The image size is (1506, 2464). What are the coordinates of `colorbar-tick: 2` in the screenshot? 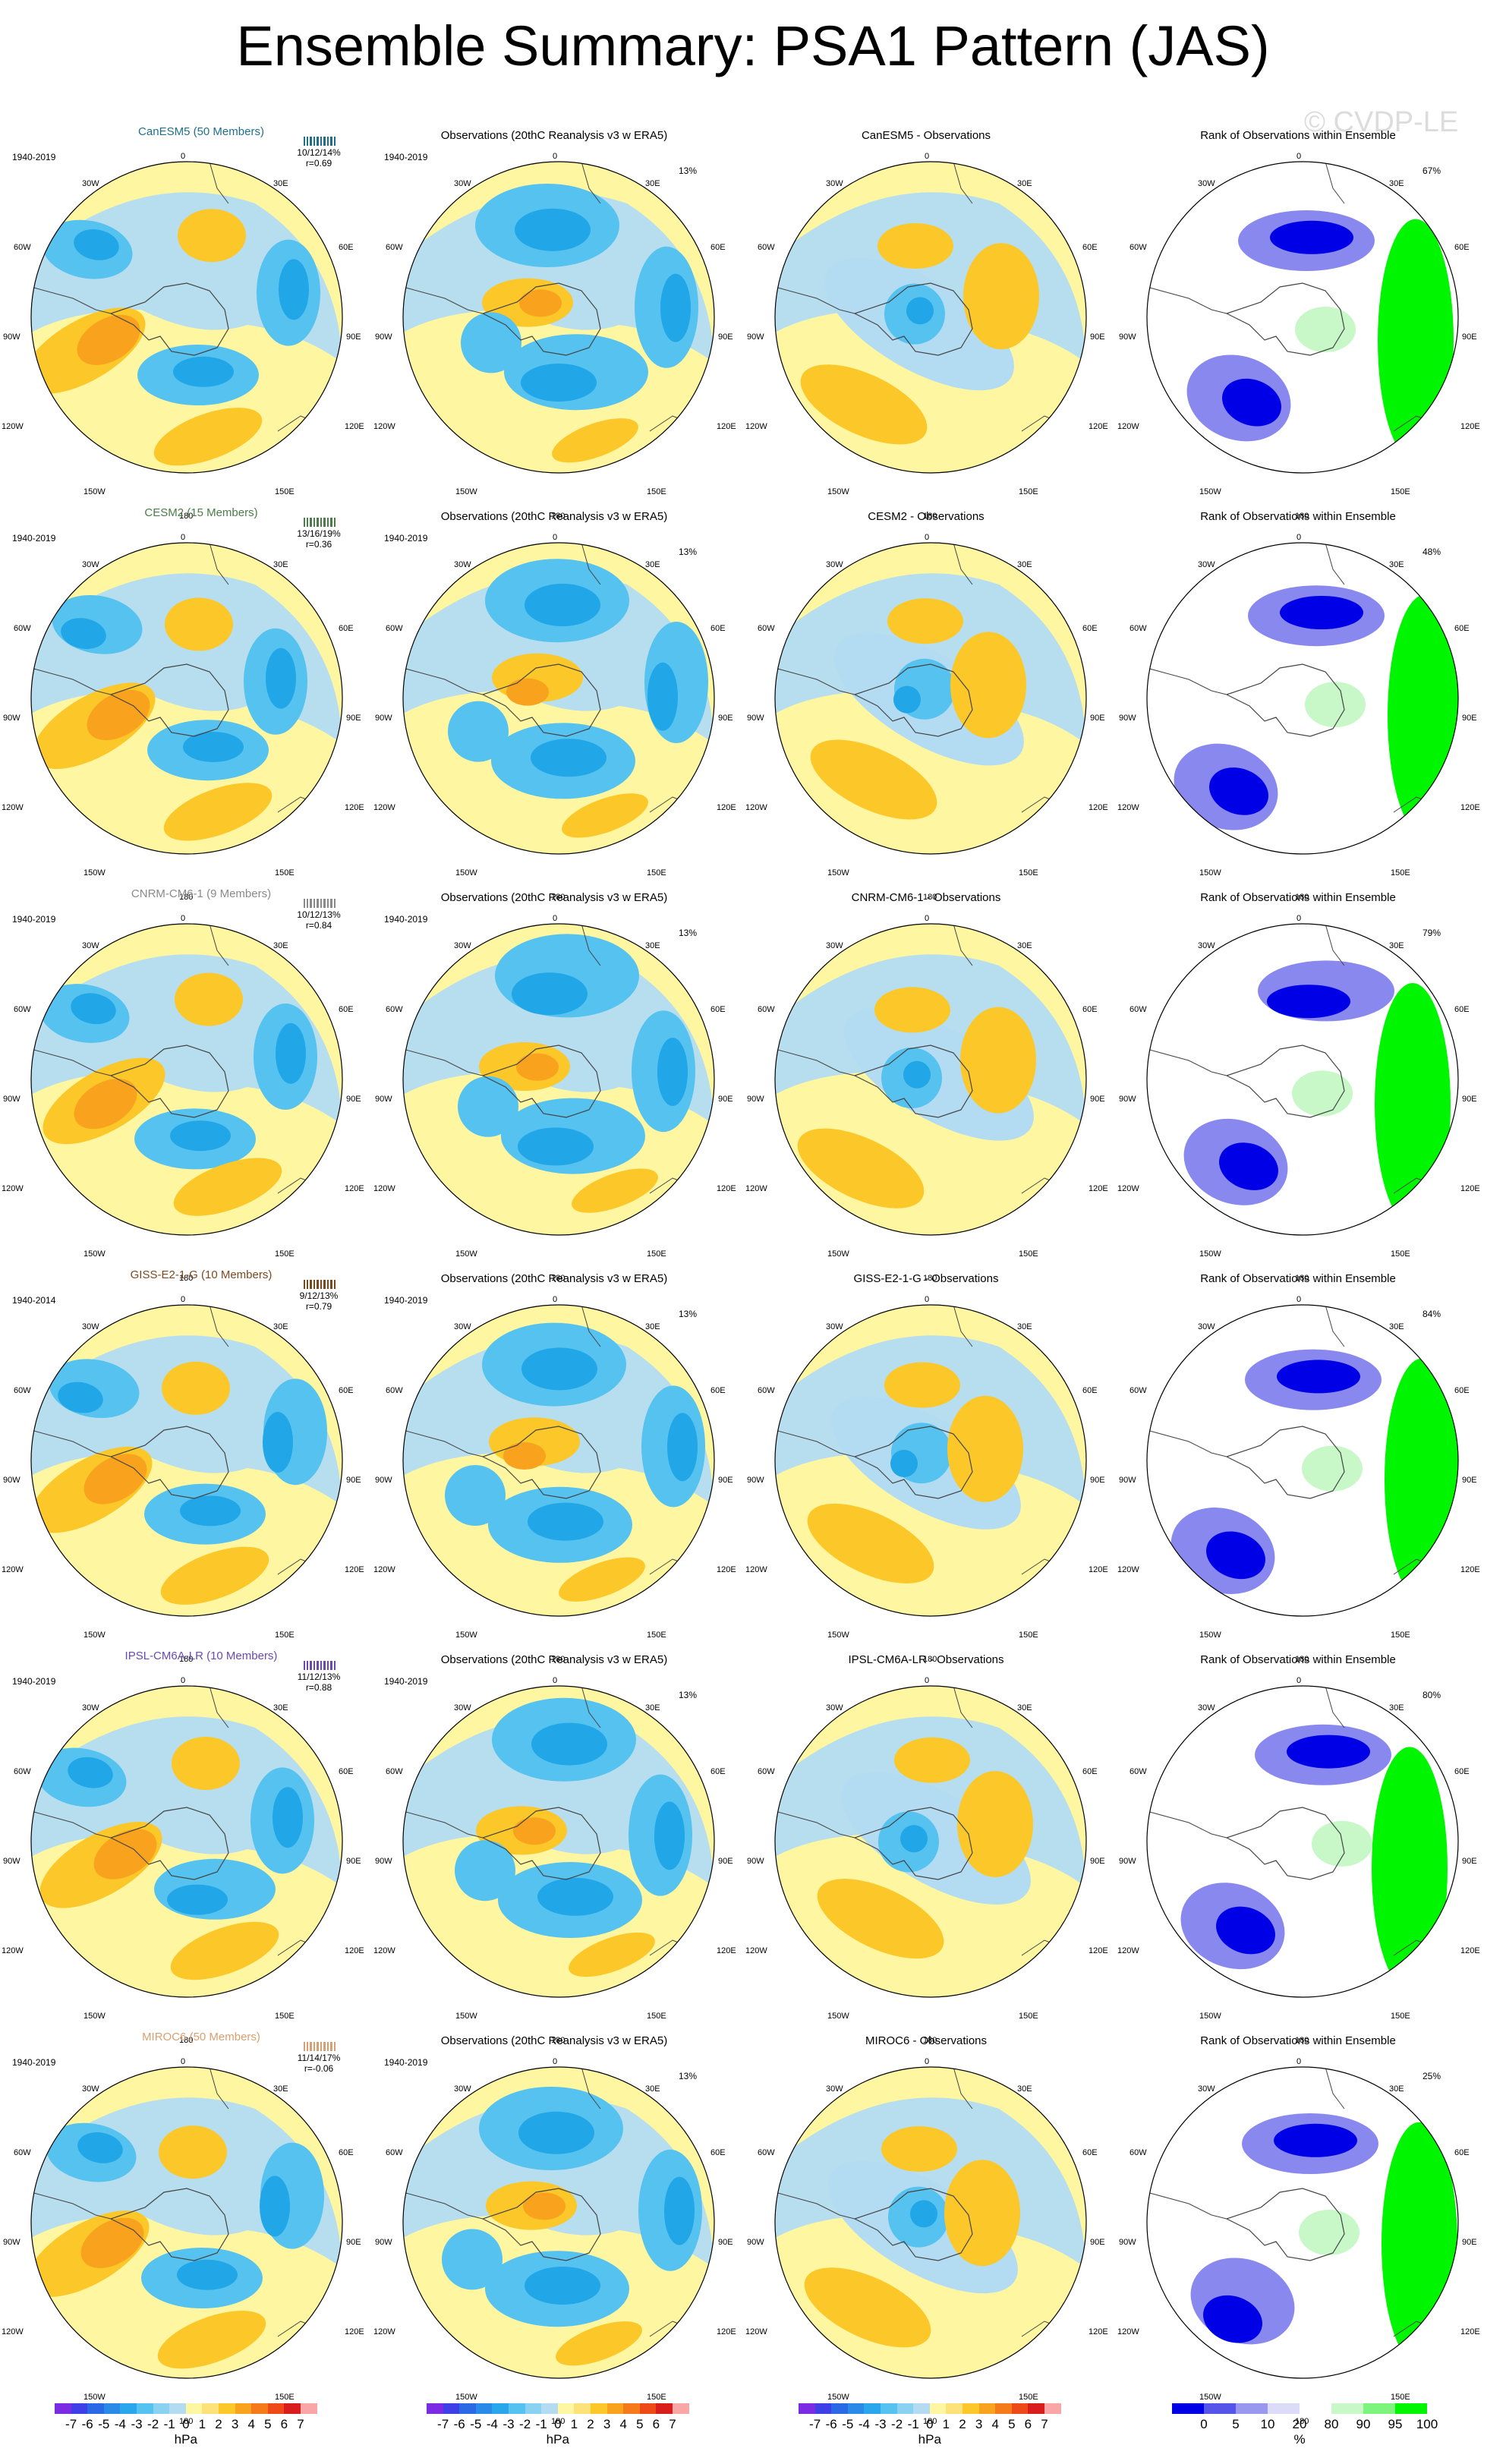 It's located at (962, 2424).